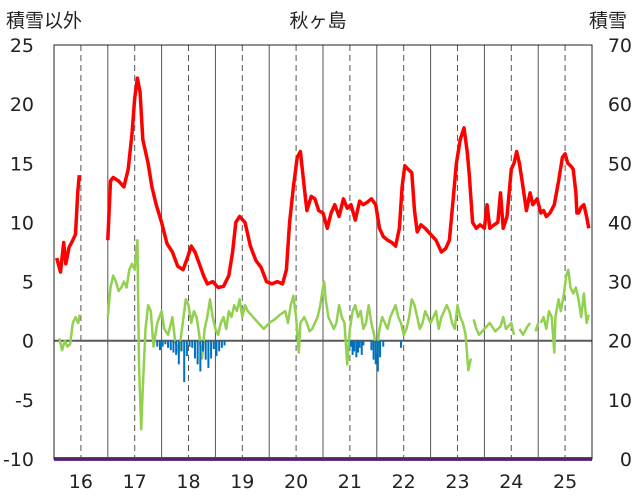  I want to click on x-tick-label: 17, so click(135, 482).